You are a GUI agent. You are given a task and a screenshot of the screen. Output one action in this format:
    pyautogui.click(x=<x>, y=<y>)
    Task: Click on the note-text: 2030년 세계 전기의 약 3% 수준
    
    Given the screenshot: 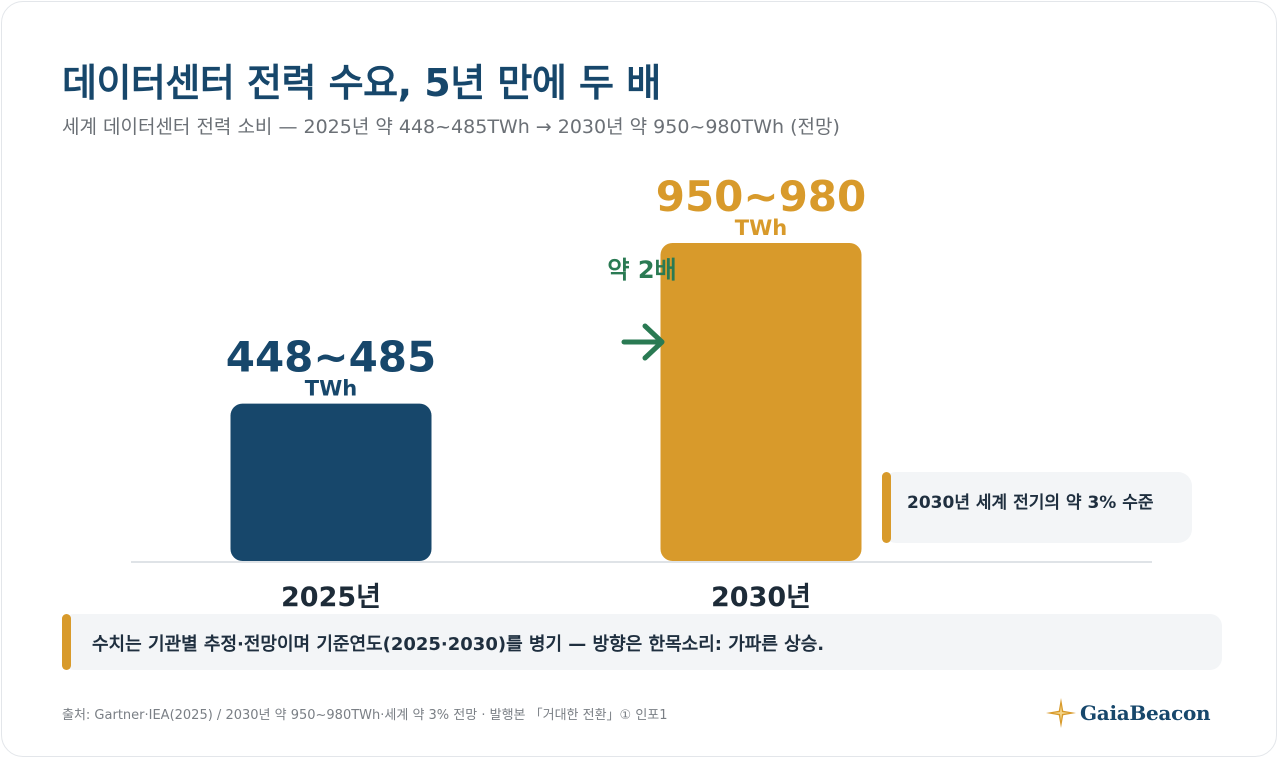 What is the action you would take?
    pyautogui.click(x=1030, y=503)
    